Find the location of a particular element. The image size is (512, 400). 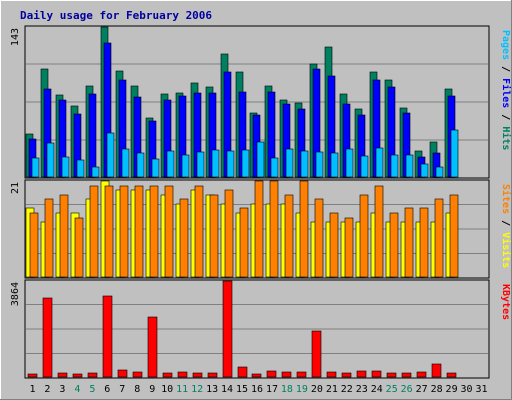

day-label-11: 11 is located at coordinates (182, 389).